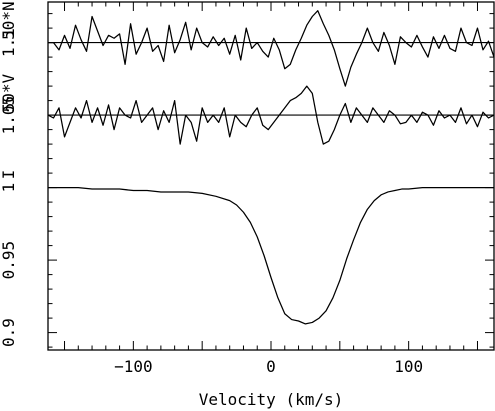  Describe the element at coordinates (9, 20) in the screenshot. I see `curve-label-n: 50*N` at that location.